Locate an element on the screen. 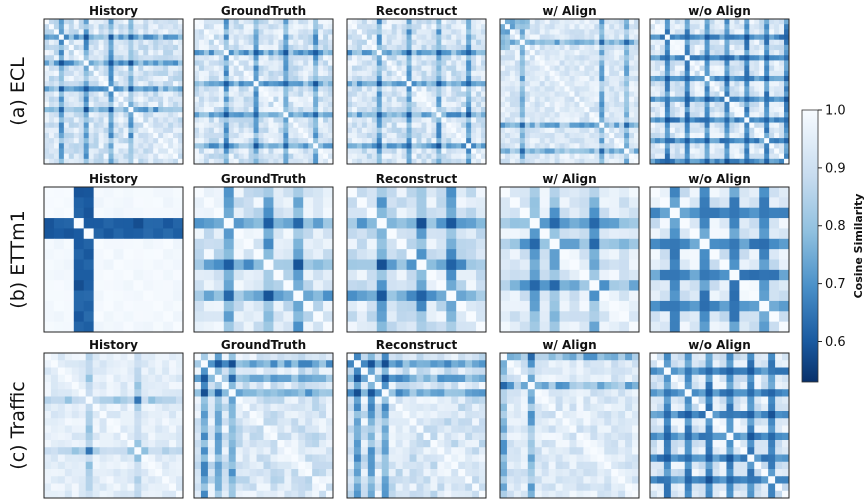  row-label: (b) ETTm1 is located at coordinates (18, 259).